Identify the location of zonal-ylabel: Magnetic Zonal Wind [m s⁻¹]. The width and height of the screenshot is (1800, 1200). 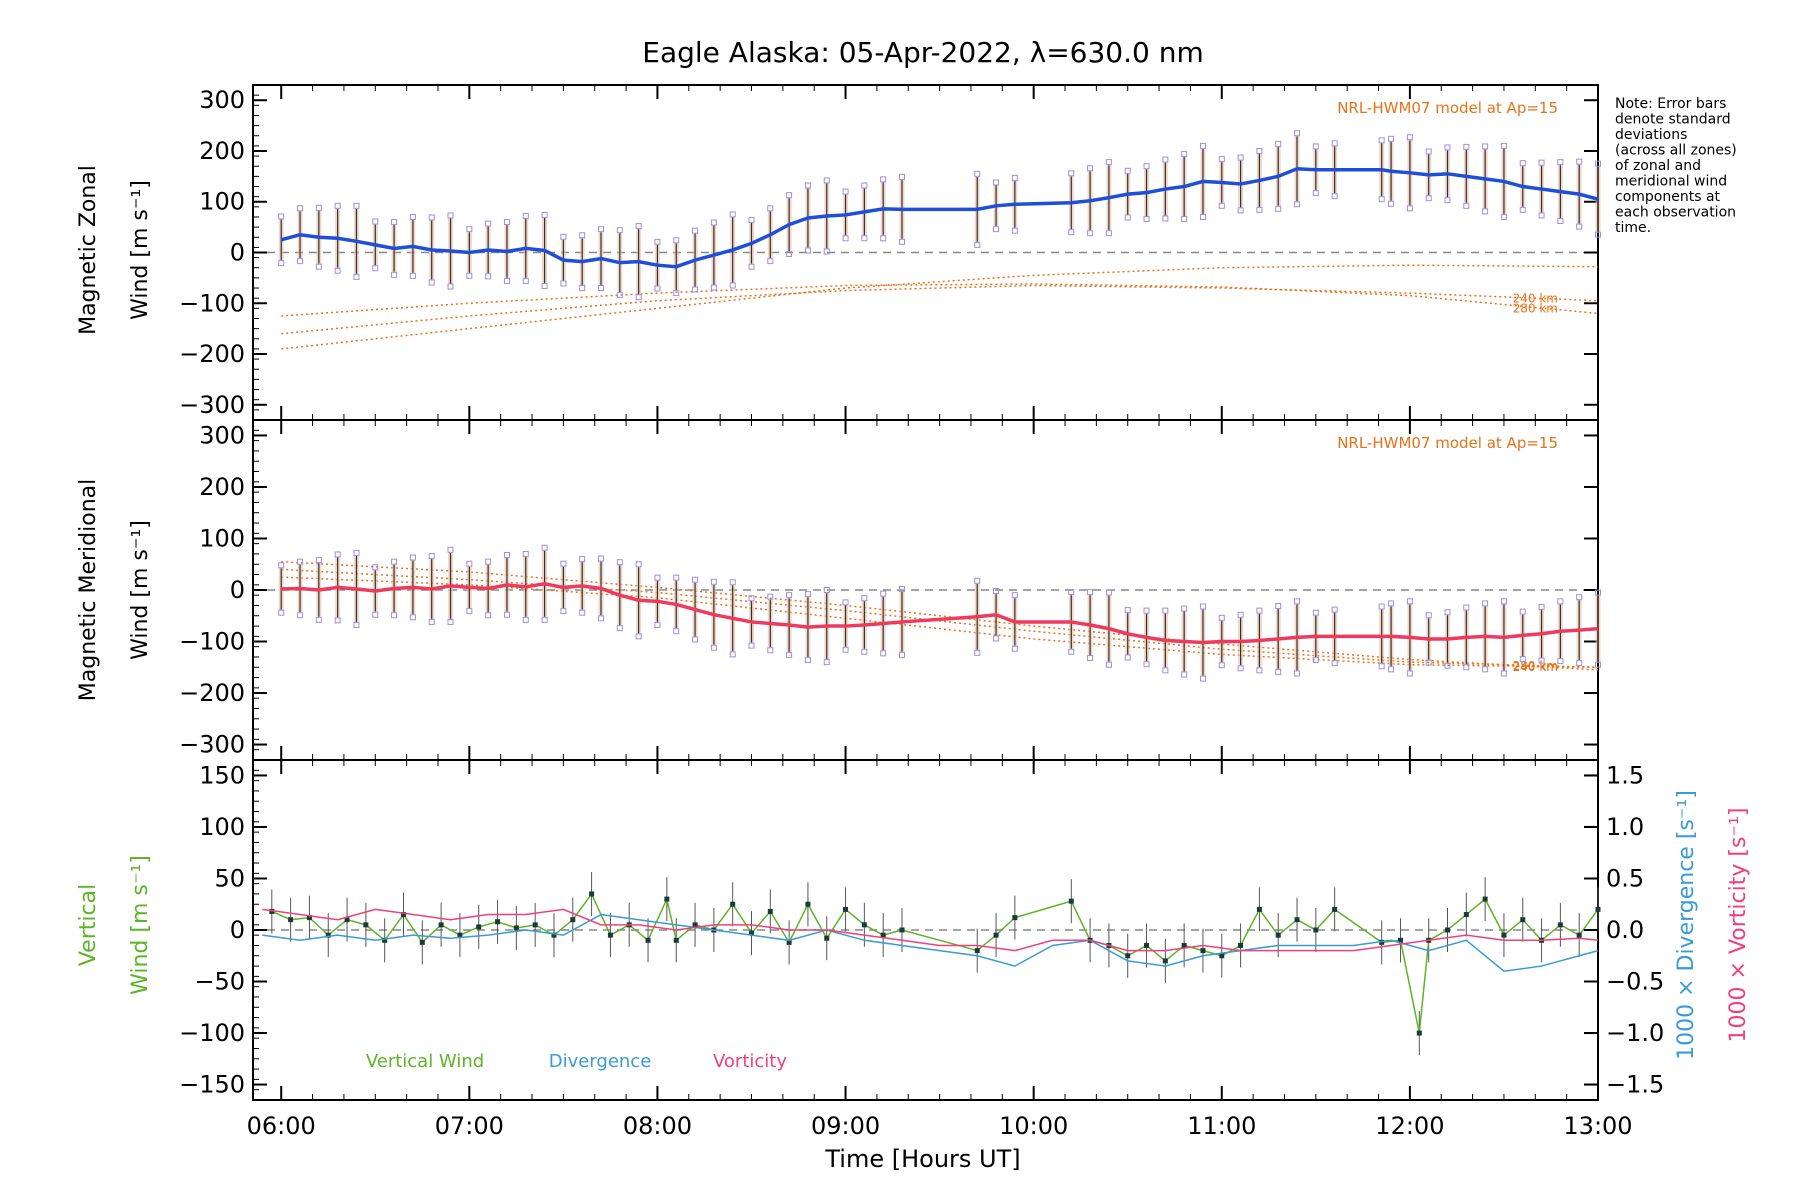
(114, 250).